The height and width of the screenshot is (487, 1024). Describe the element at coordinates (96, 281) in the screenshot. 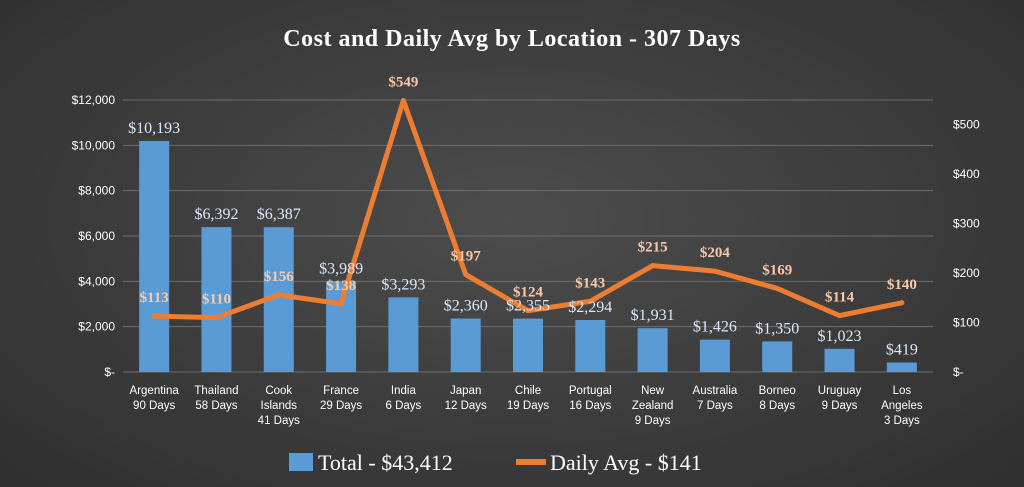

I see `y-left-tick-label: $4,000` at that location.